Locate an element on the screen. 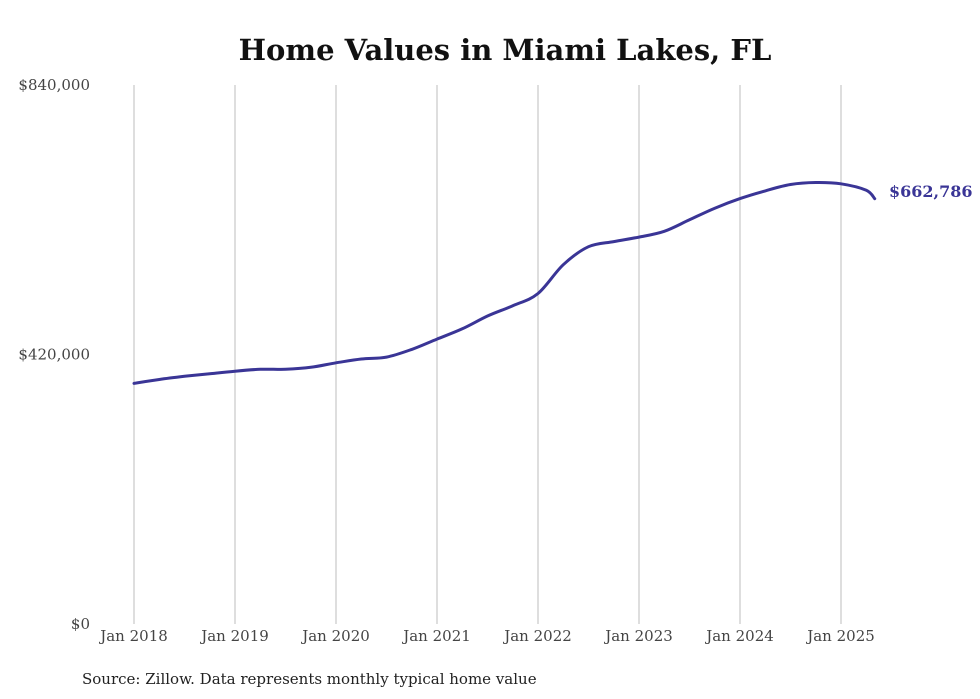  x-tick-label: Jan 2020 is located at coordinates (335, 636).